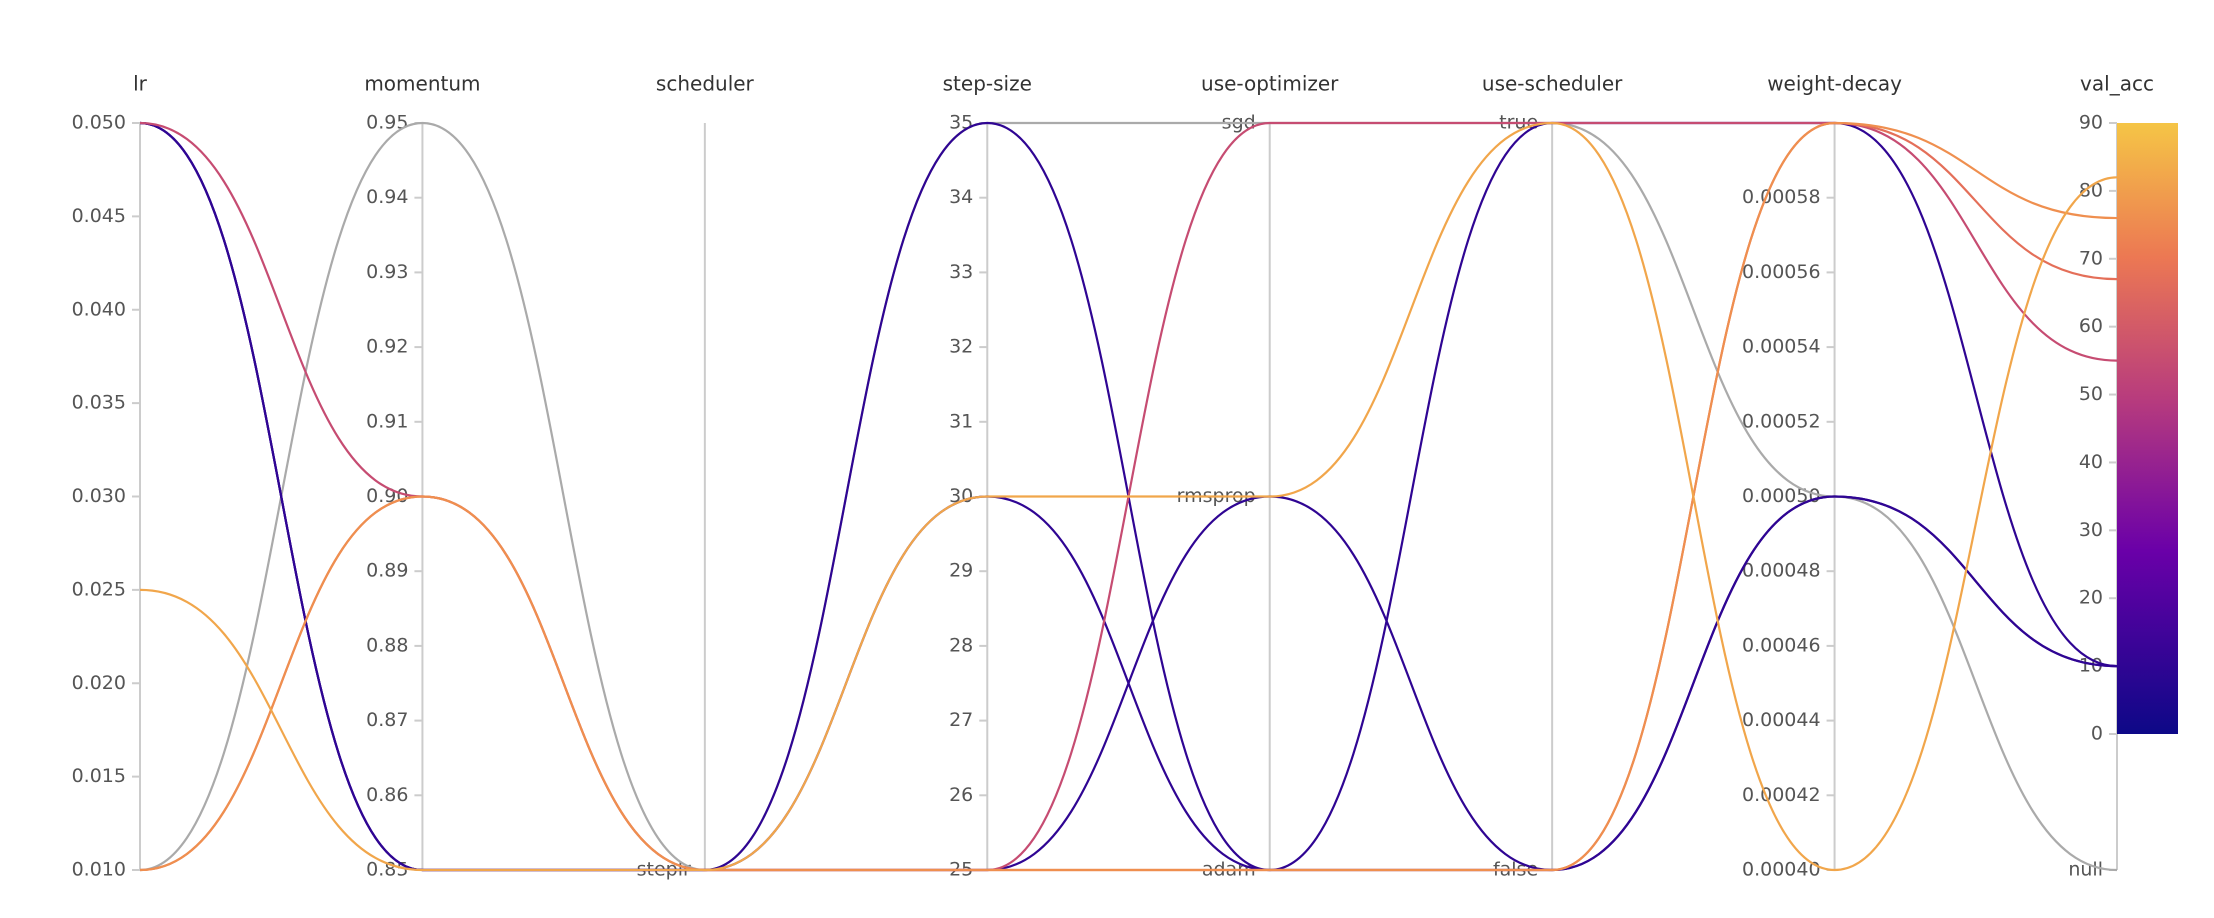 This screenshot has height=918, width=2214. I want to click on tick-label: 60, so click(2091, 326).